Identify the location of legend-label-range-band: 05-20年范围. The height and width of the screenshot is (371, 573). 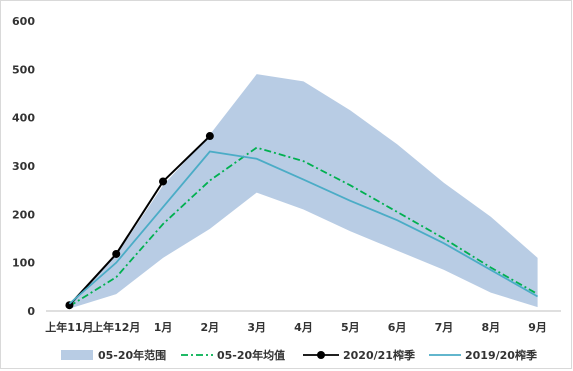
(132, 355).